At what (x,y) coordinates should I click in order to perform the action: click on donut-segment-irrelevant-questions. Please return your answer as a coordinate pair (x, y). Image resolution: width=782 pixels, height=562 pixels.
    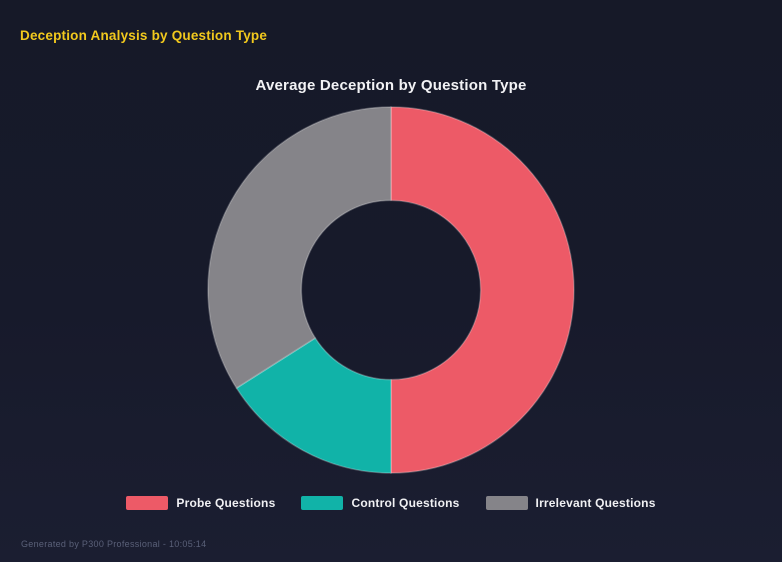
    Looking at the image, I should click on (299, 247).